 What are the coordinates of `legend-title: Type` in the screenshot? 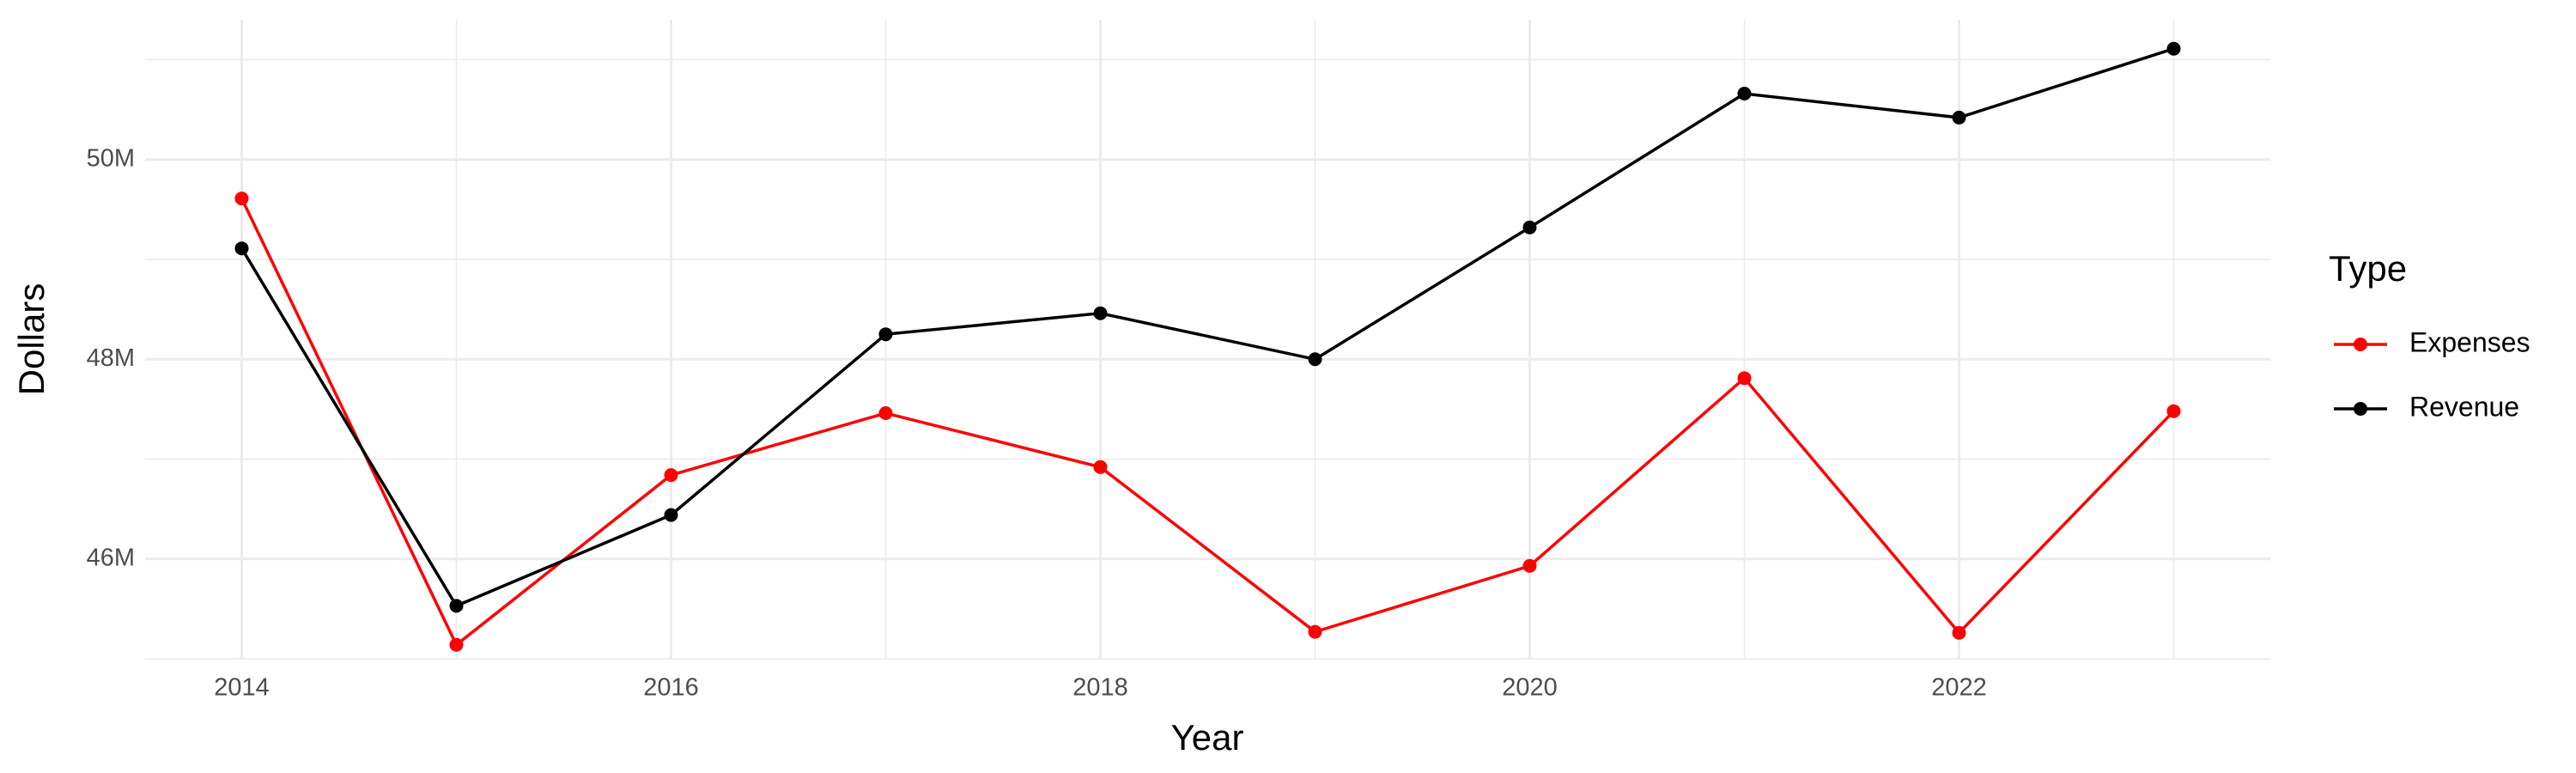 It's located at (2368, 268).